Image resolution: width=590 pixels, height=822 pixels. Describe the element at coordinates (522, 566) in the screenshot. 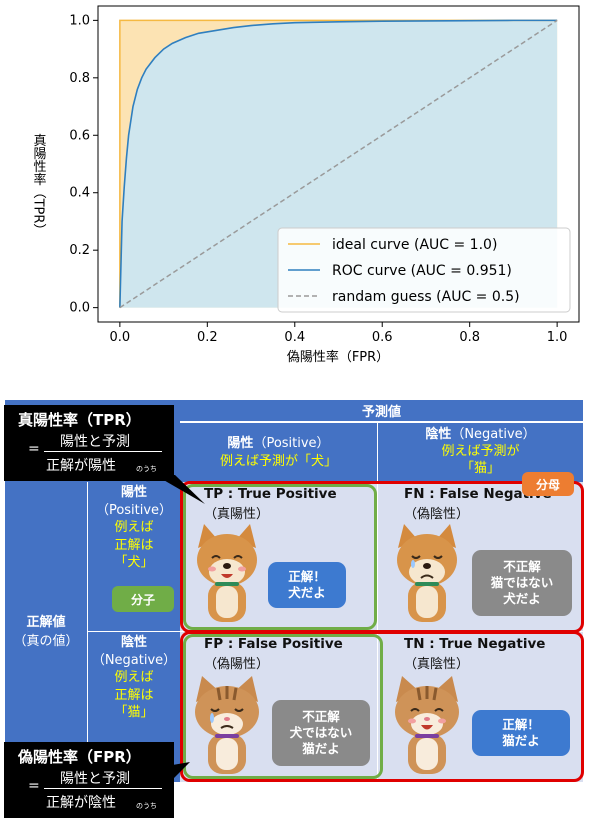

I see `fn-bubble-line-1: 不正解` at that location.